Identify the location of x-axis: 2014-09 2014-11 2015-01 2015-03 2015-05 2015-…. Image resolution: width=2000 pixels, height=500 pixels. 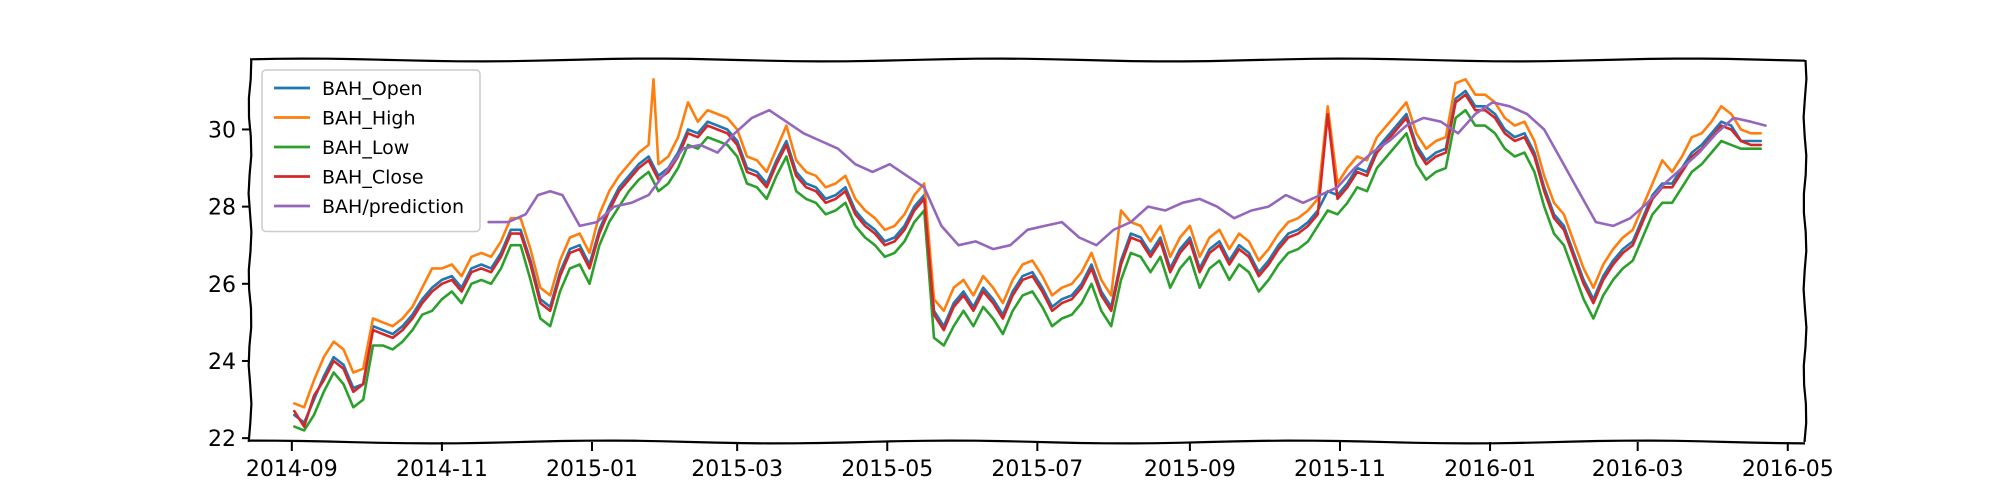
(1040, 462).